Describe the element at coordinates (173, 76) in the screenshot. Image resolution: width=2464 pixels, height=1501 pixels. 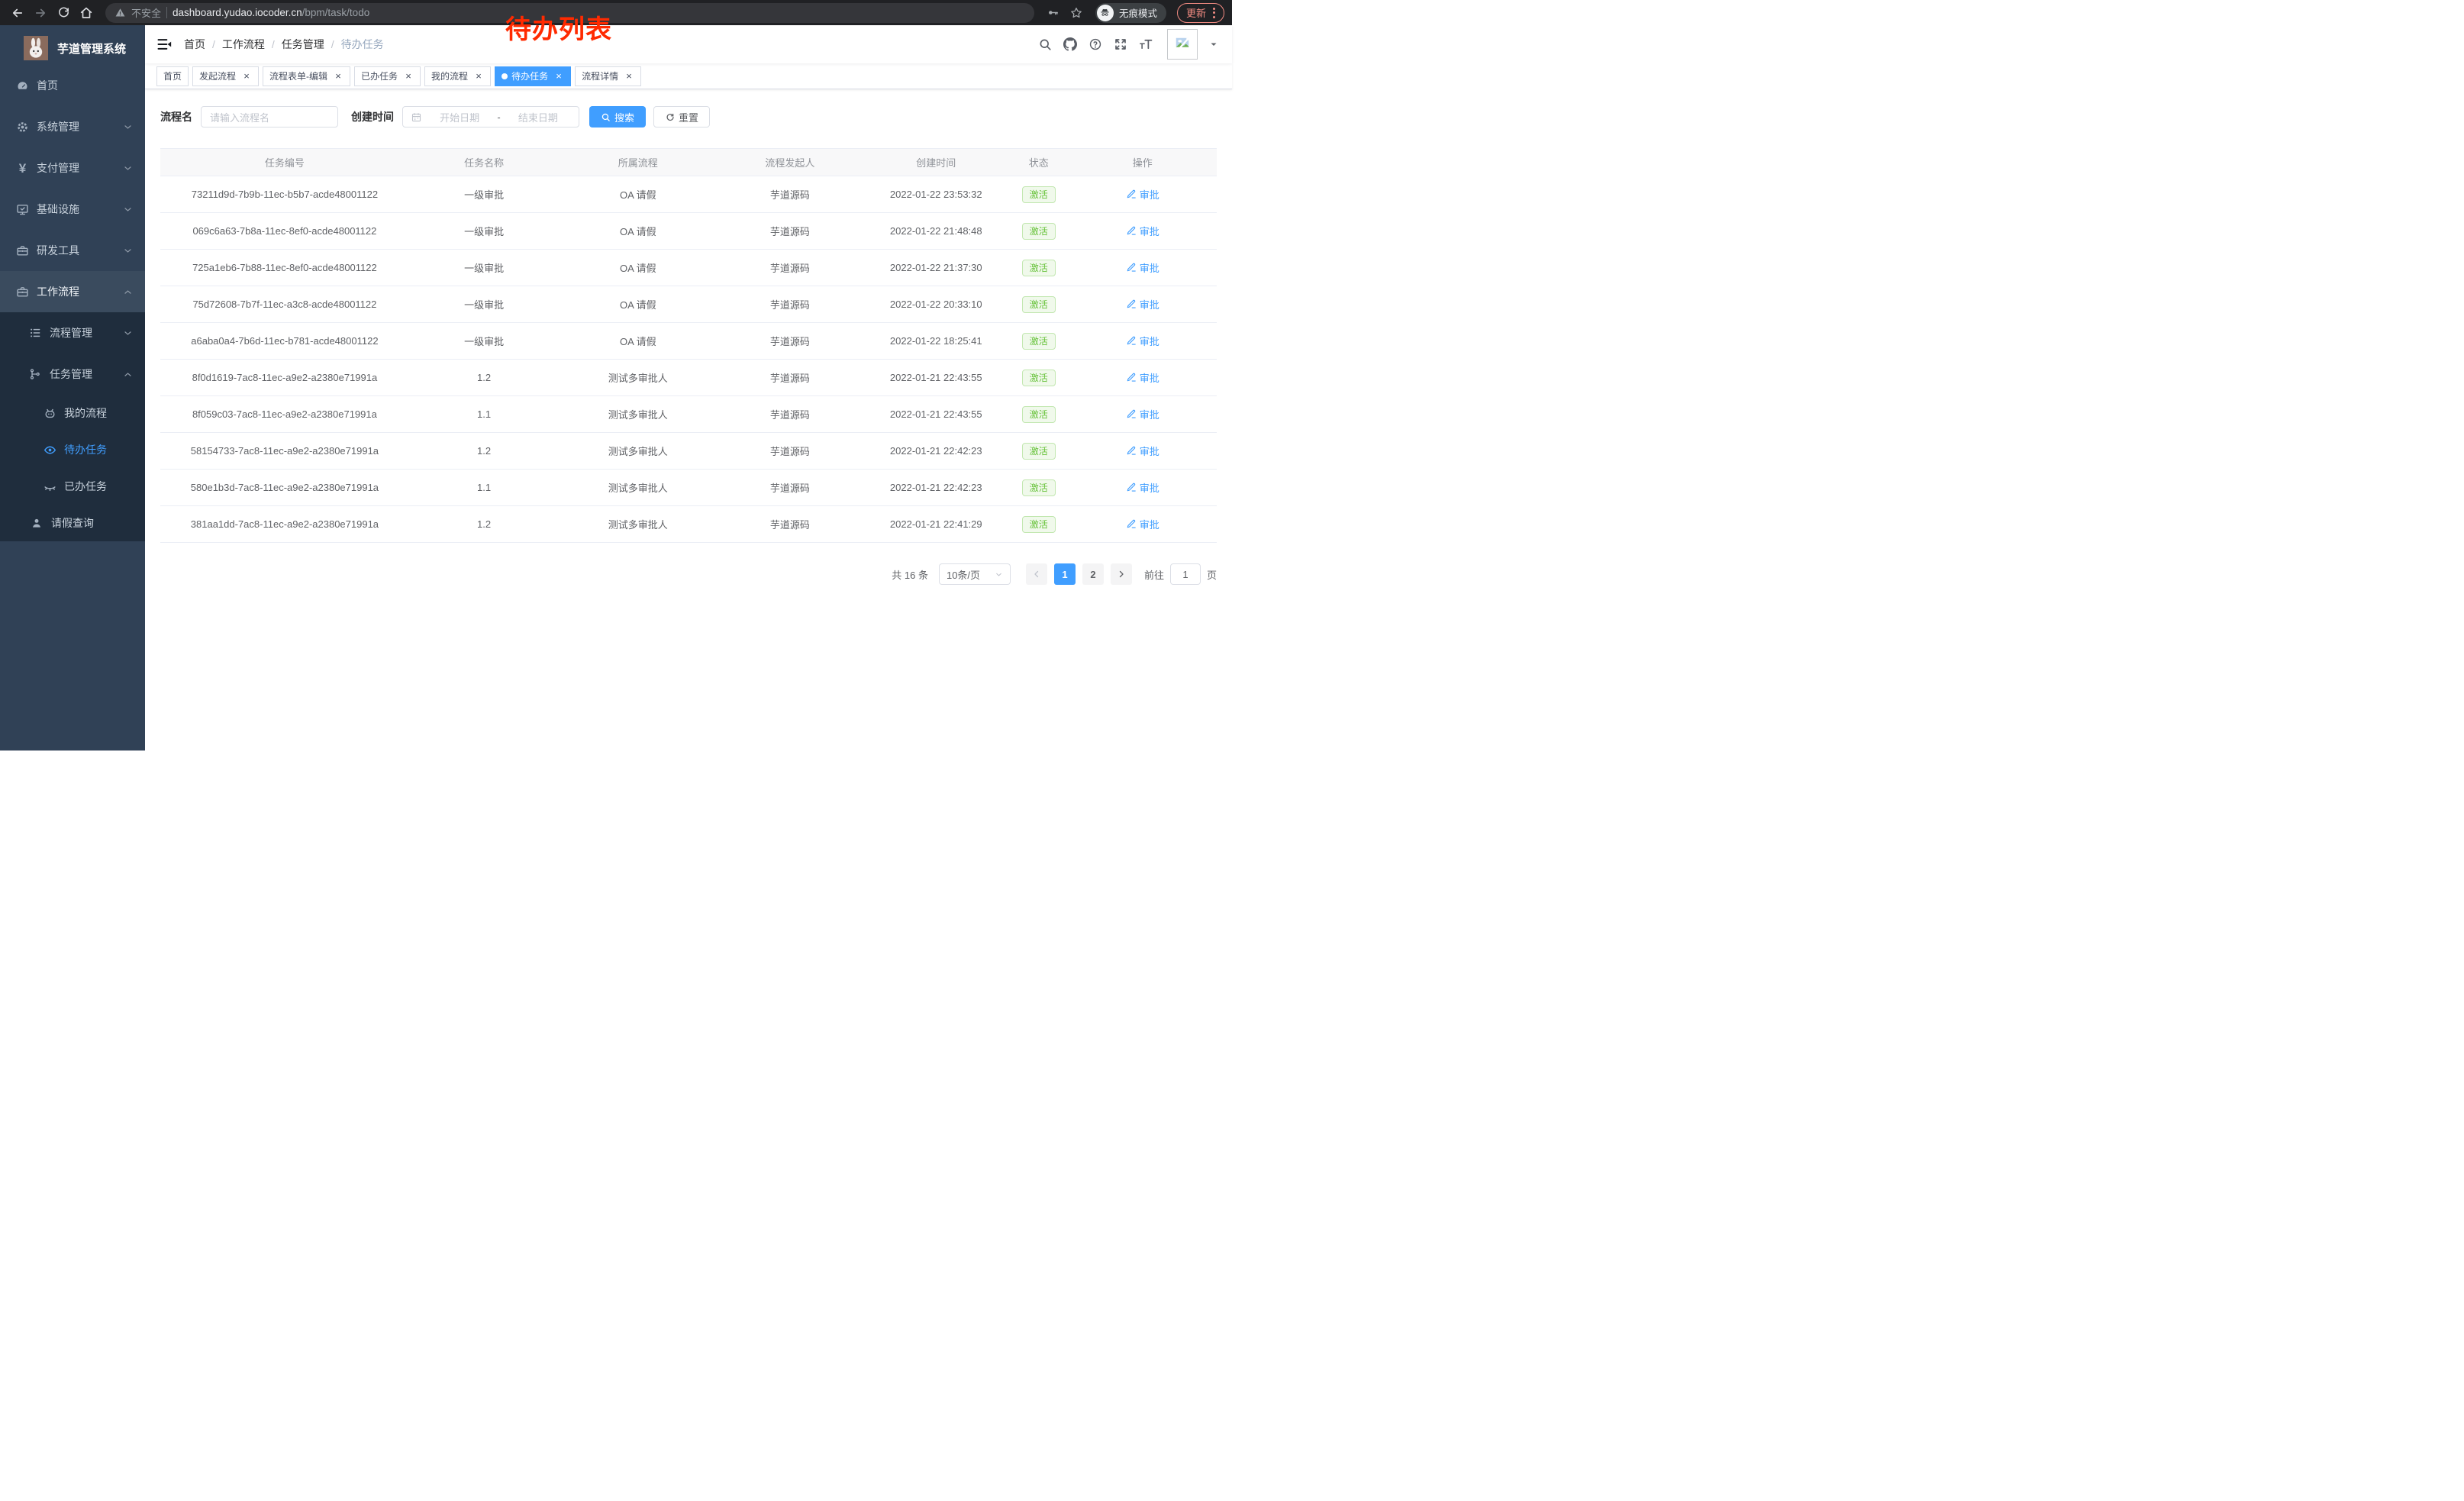
I see `tab-item: 首页` at that location.